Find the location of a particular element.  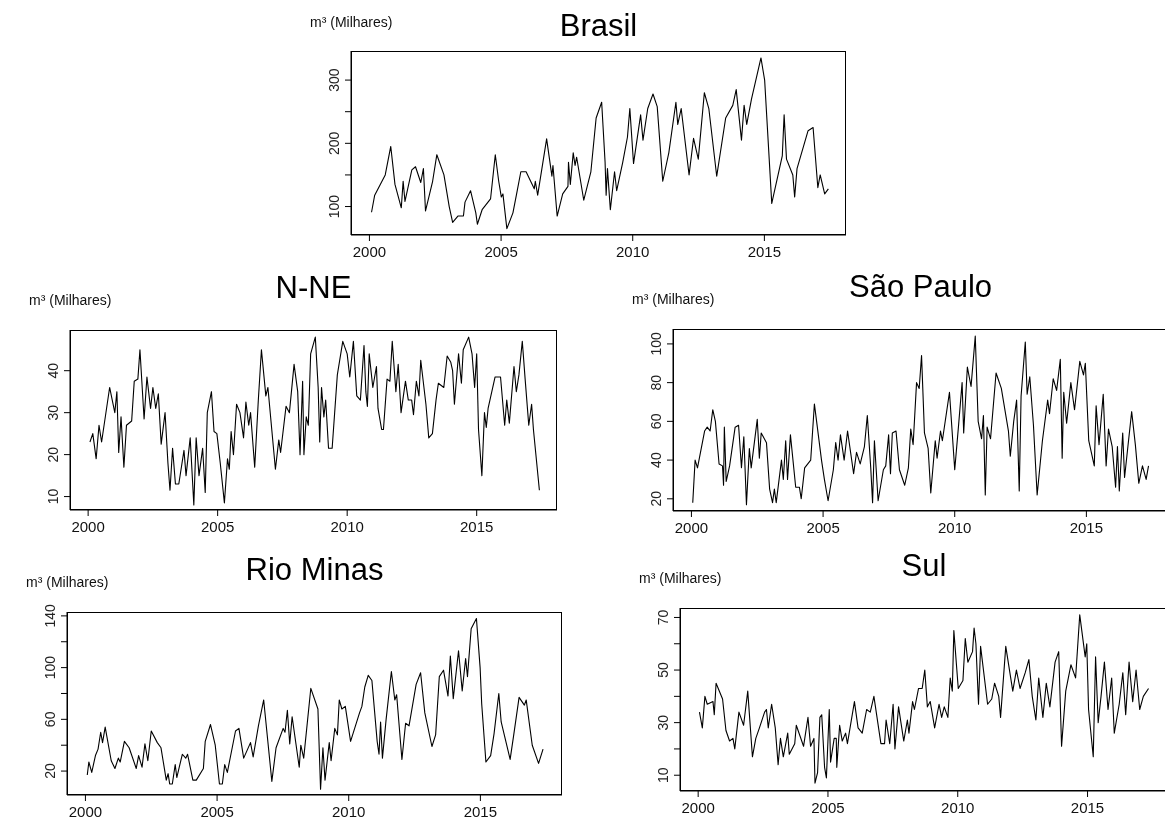

chart-title: São Paulo is located at coordinates (920, 286).